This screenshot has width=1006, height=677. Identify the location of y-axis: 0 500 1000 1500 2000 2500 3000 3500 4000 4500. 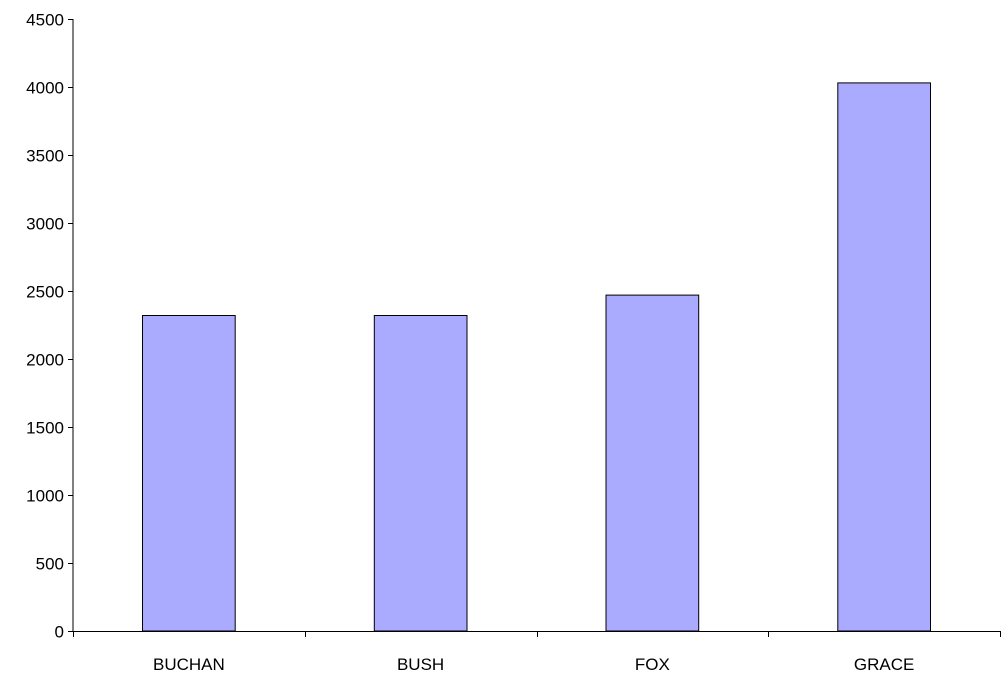
(50, 326).